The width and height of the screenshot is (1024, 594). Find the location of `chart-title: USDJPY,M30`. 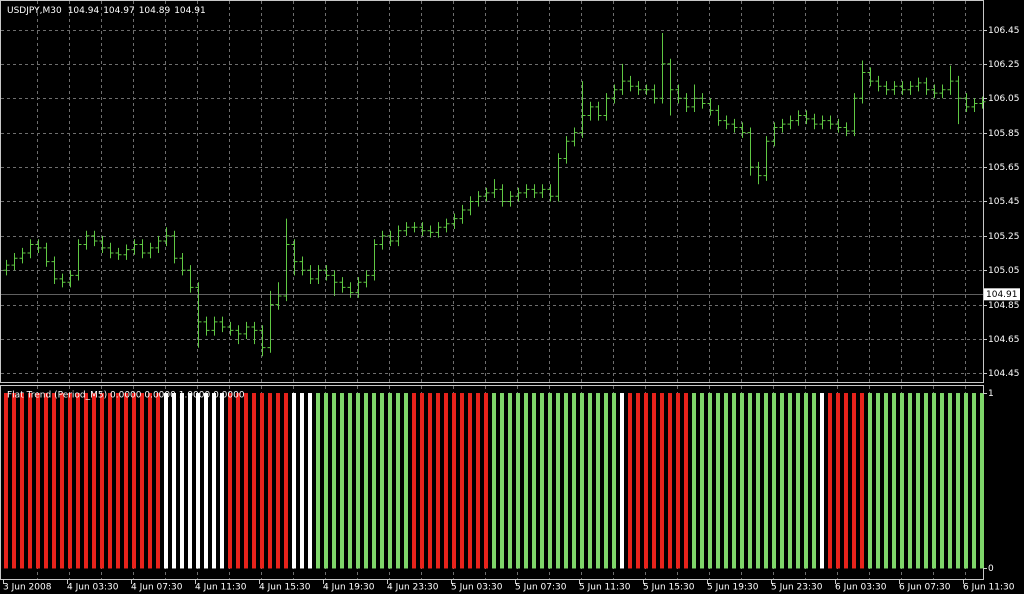

chart-title: USDJPY,M30 is located at coordinates (34, 11).